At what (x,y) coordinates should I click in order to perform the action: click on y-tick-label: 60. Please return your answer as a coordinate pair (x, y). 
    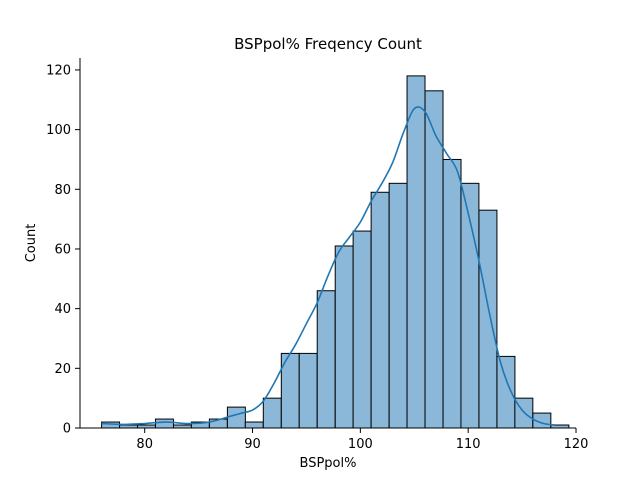
    Looking at the image, I should click on (62, 249).